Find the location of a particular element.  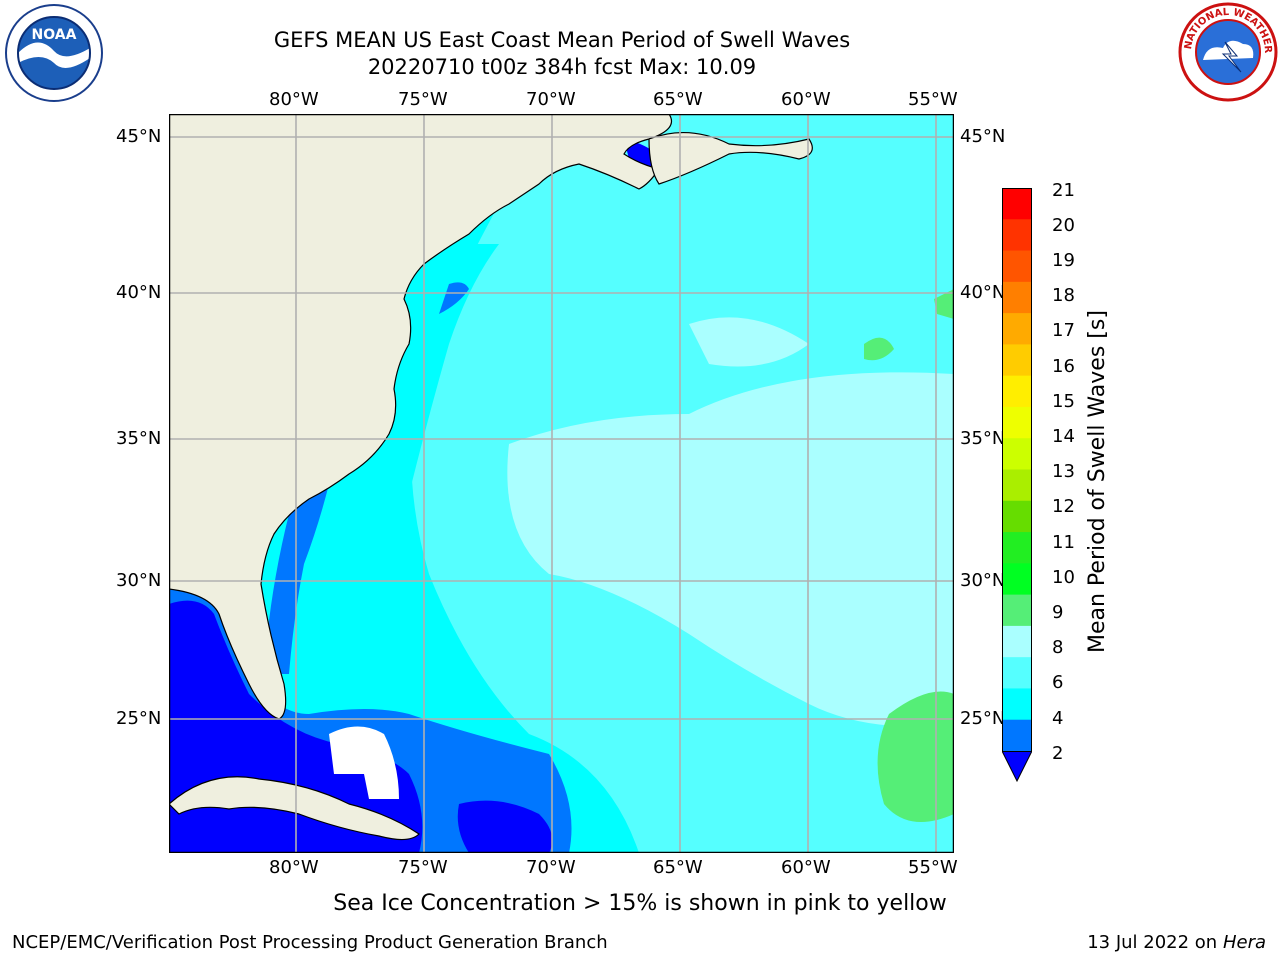

coastal-band is located at coordinates (419, 479).